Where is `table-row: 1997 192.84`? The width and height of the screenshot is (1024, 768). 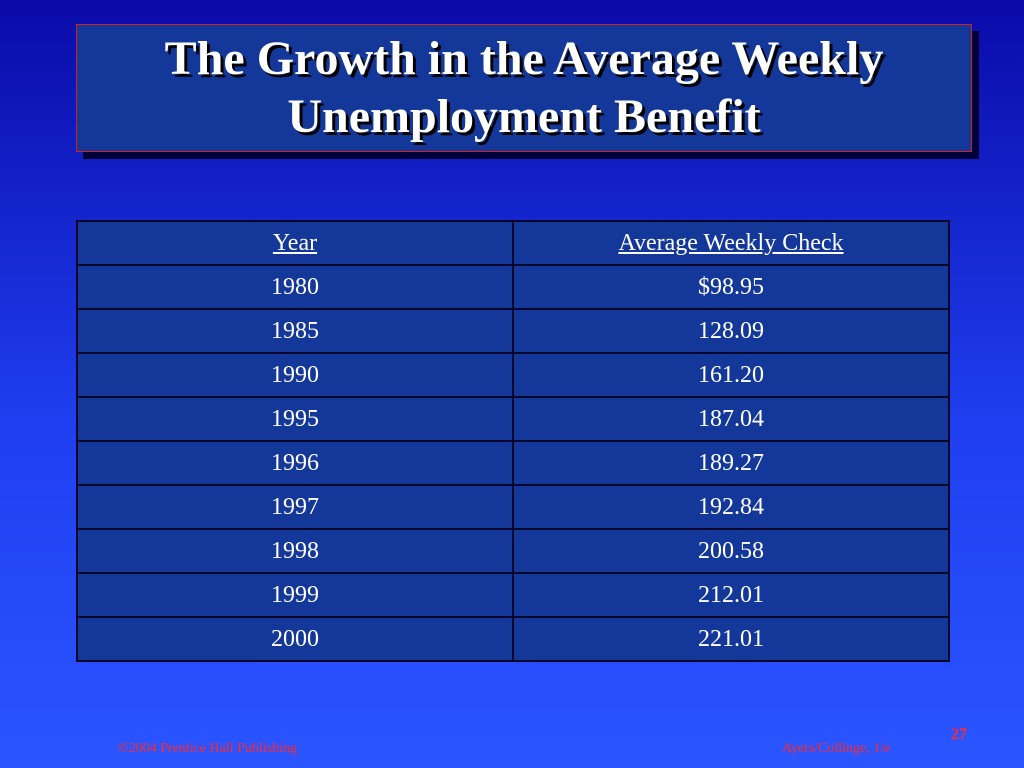 table-row: 1997 192.84 is located at coordinates (513, 507).